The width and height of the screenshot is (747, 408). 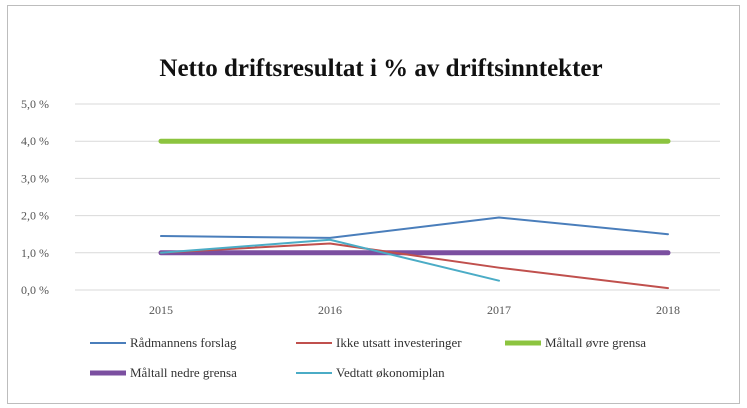 I want to click on legend-label: Måltall øvre grensa, so click(x=595, y=342).